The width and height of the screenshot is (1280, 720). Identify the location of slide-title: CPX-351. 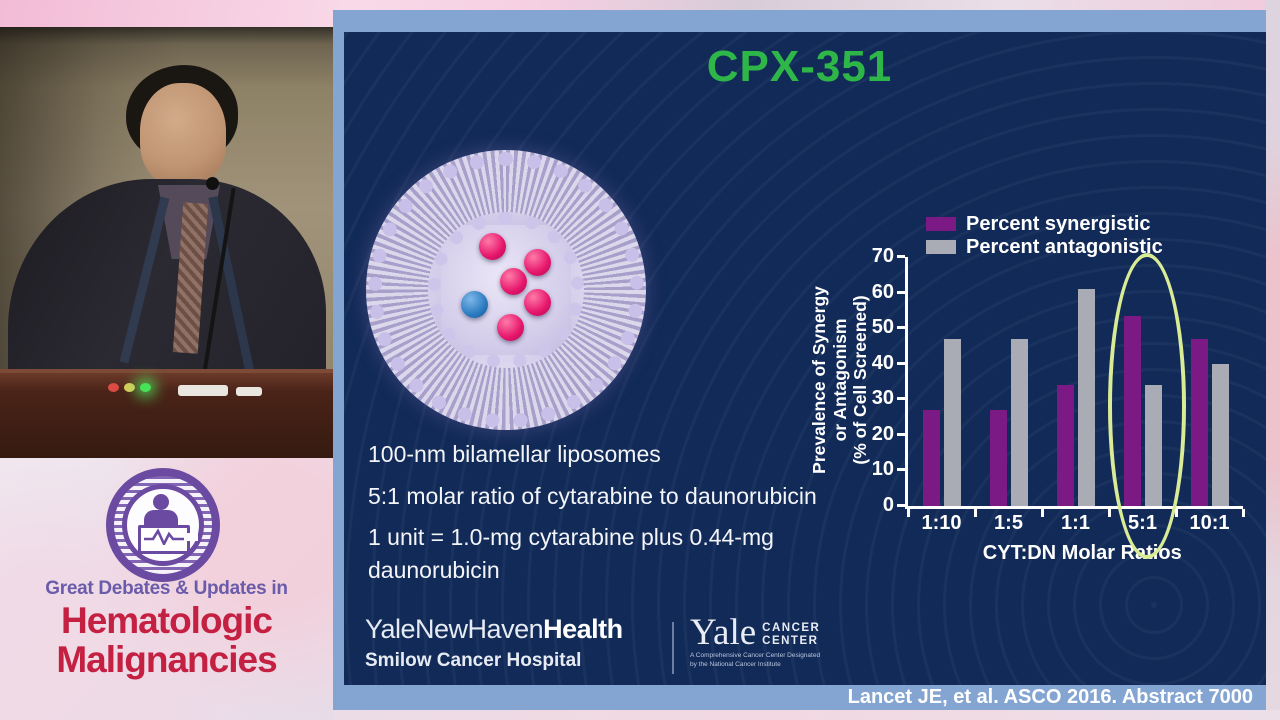
(799, 66).